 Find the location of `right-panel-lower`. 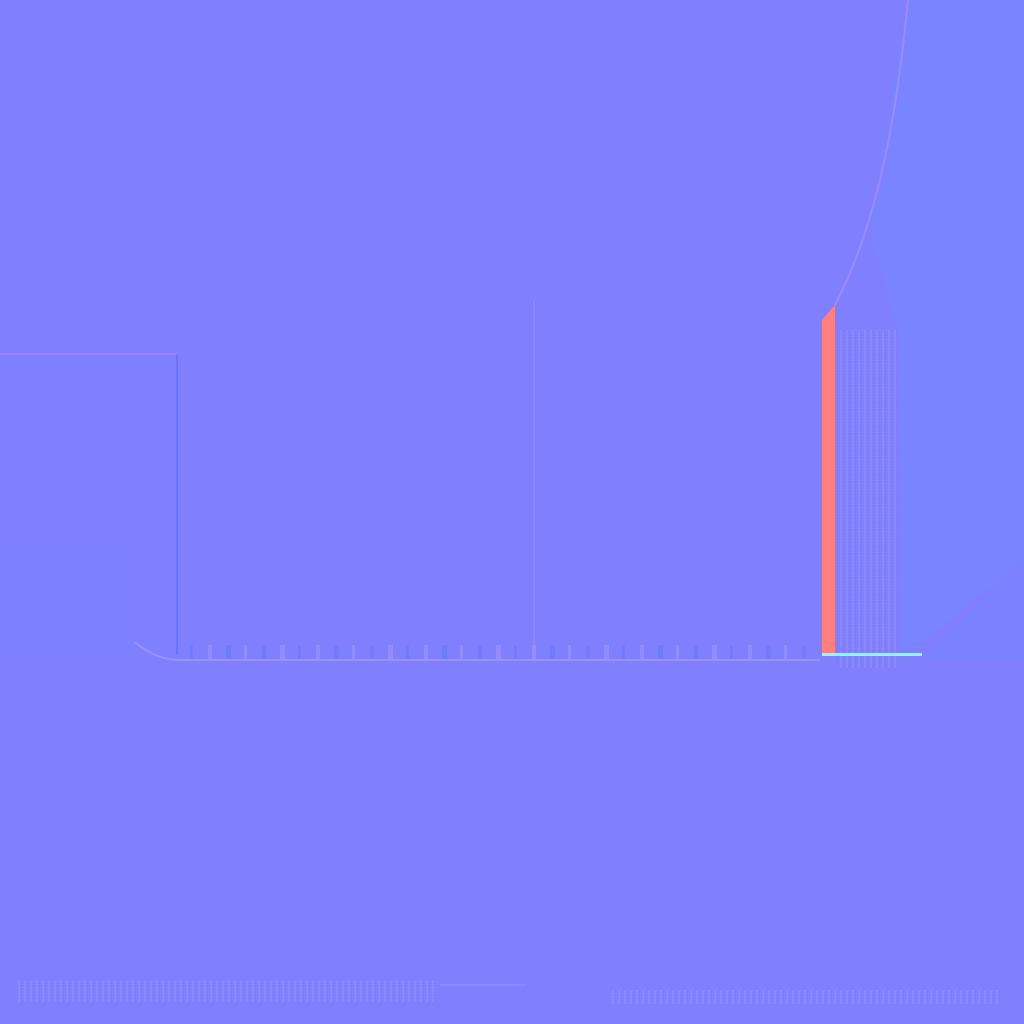

right-panel-lower is located at coordinates (972, 610).